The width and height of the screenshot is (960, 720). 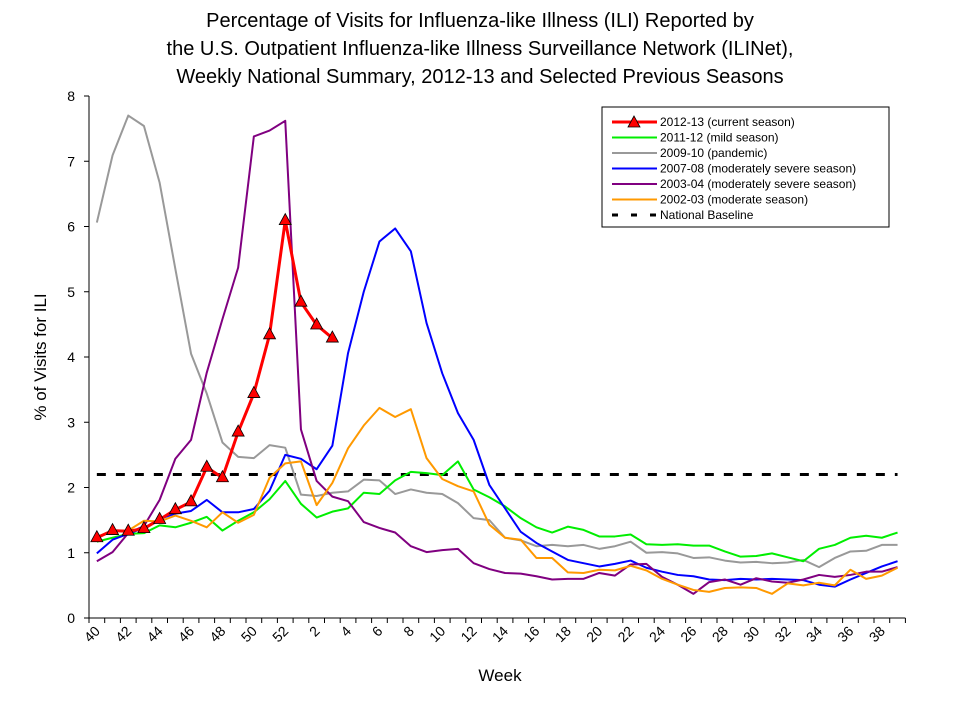 What do you see at coordinates (92, 634) in the screenshot?
I see `x-tick-label: 40` at bounding box center [92, 634].